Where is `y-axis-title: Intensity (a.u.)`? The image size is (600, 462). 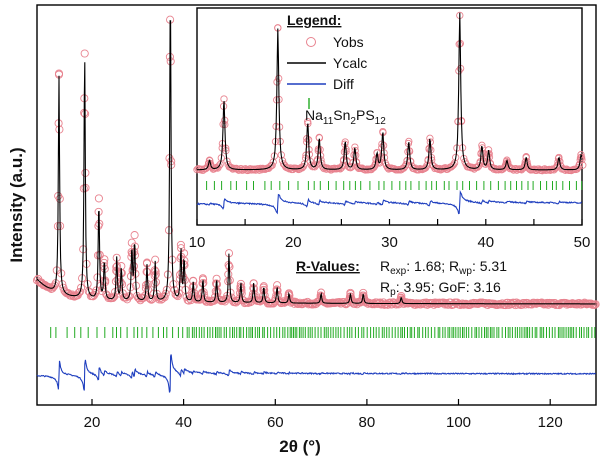
y-axis-title: Intensity (a.u.) is located at coordinates (16, 204).